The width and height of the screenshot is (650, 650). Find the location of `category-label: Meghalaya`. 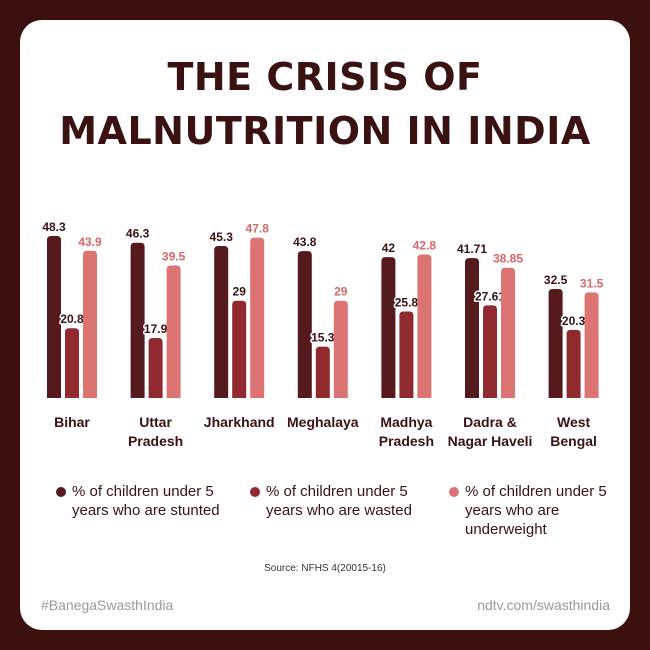

category-label: Meghalaya is located at coordinates (323, 422).